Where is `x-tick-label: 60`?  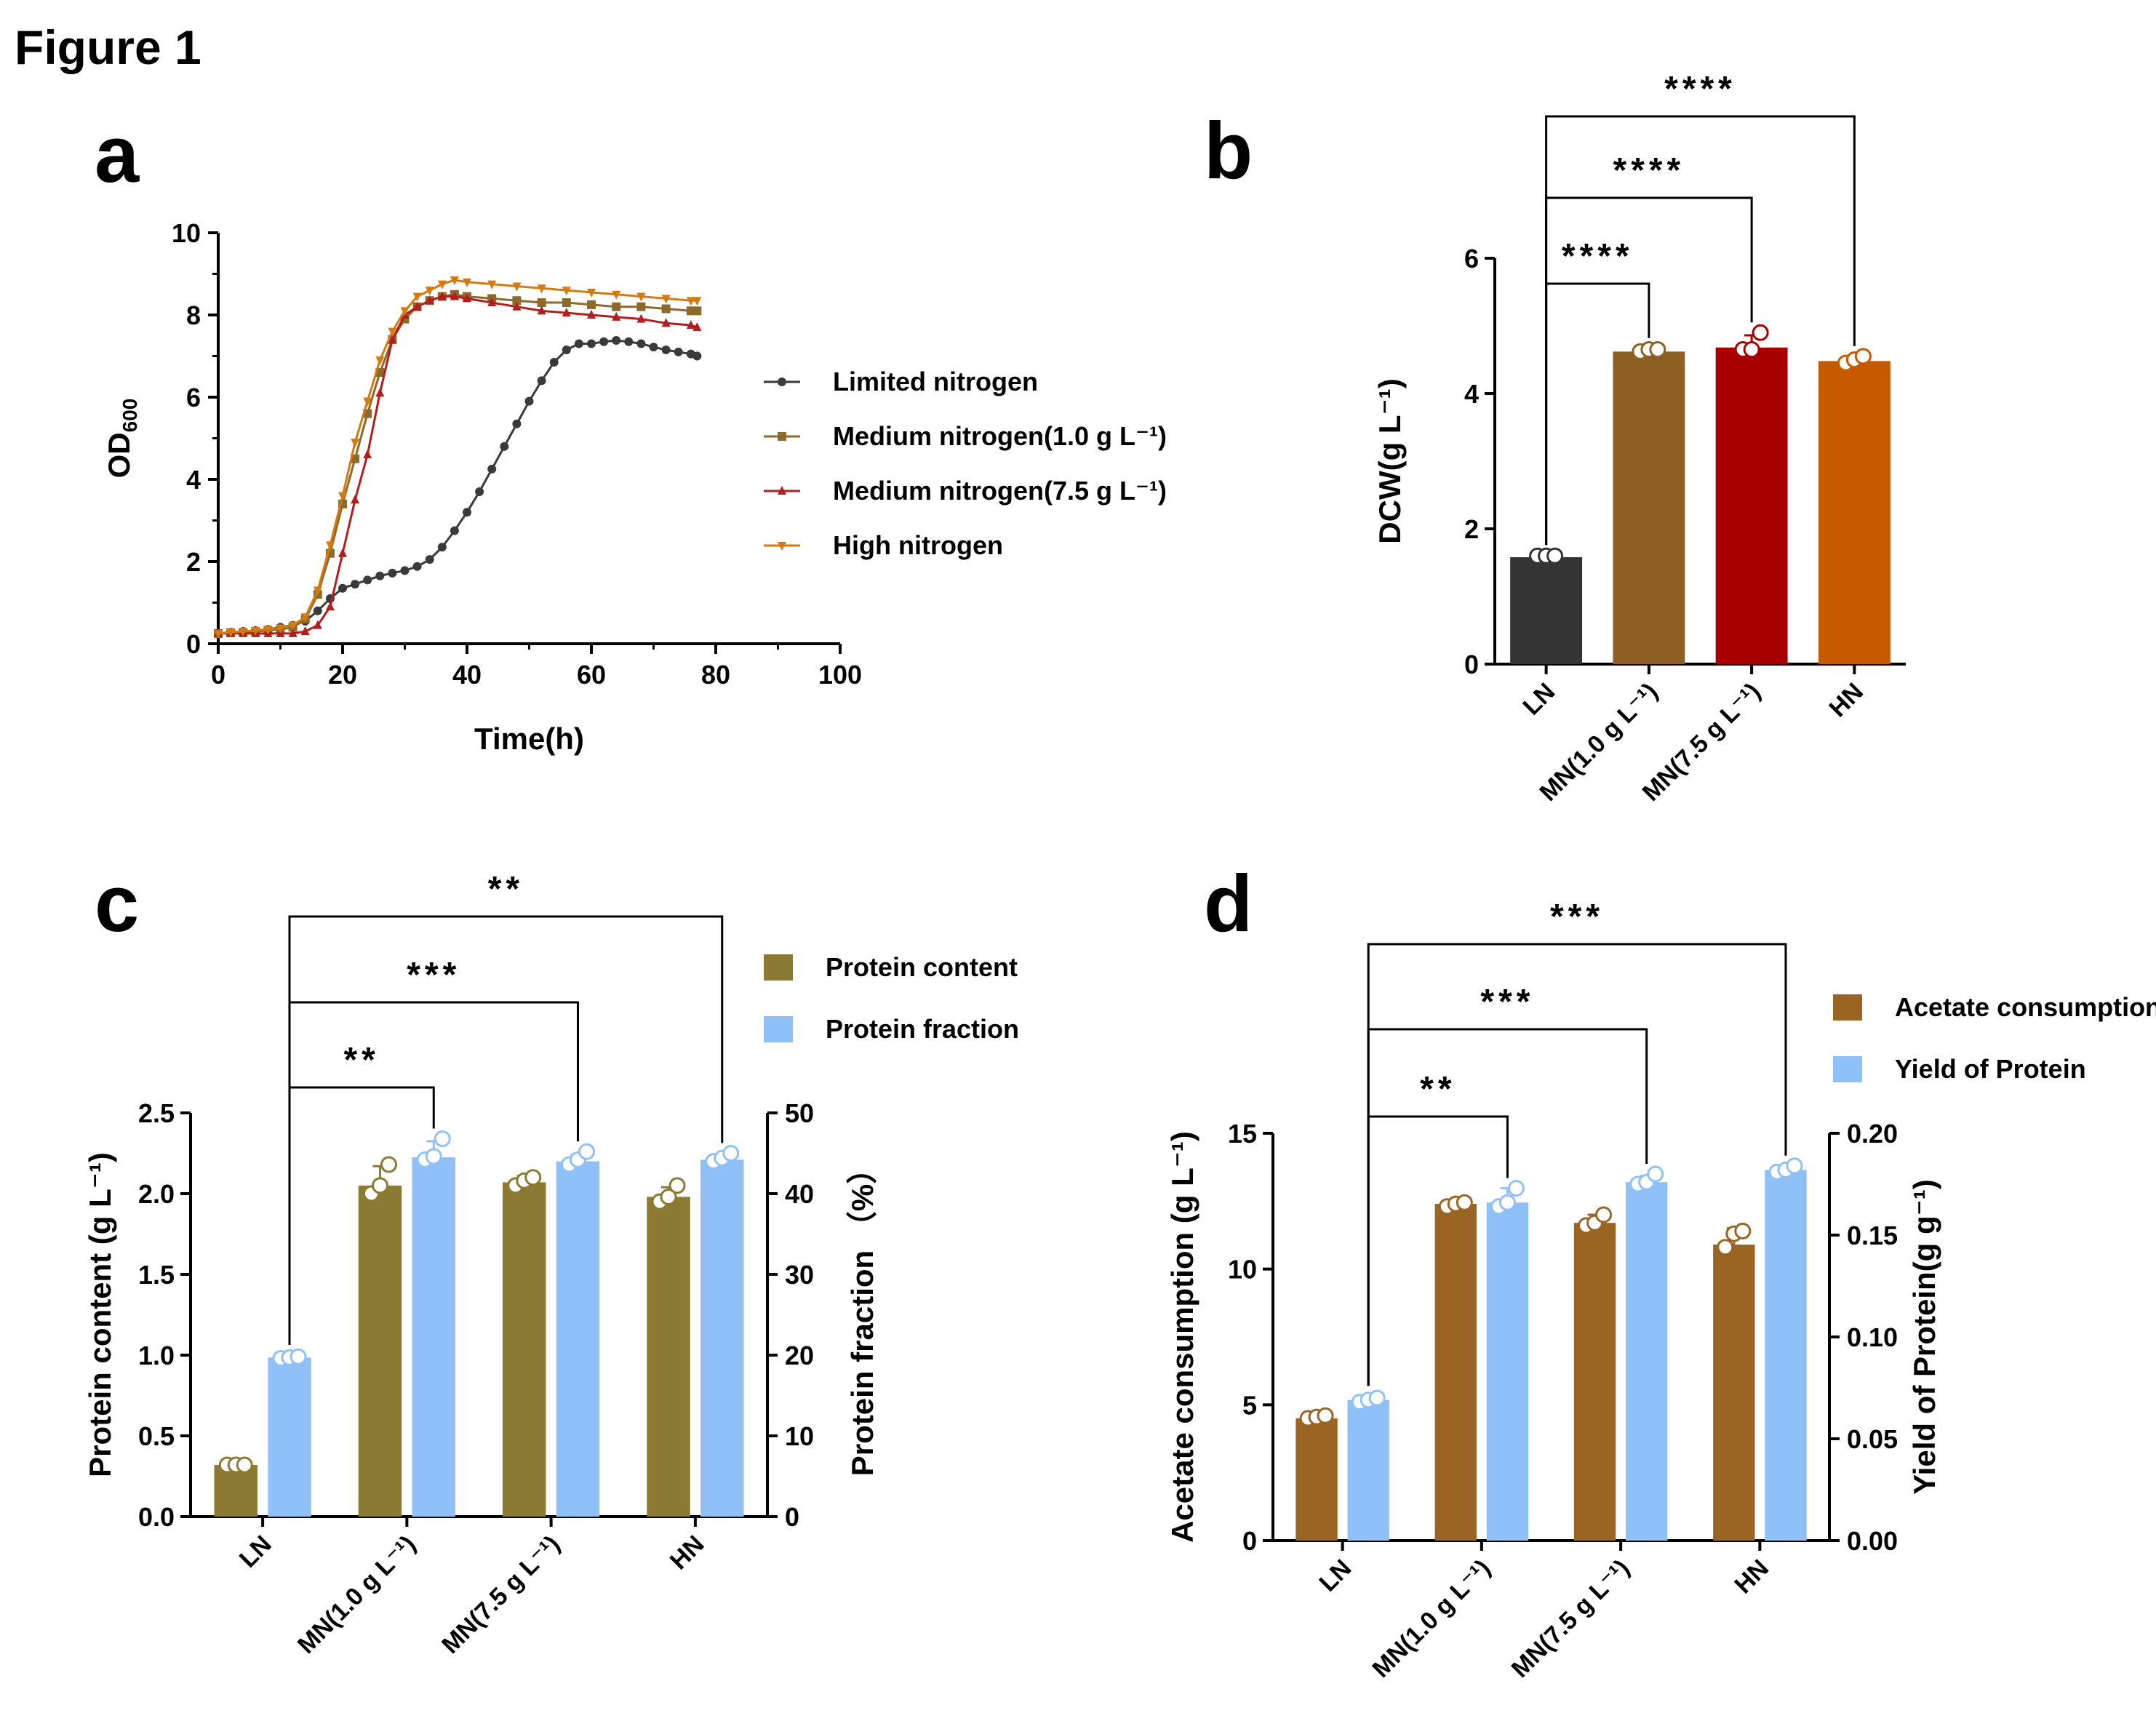 x-tick-label: 60 is located at coordinates (591, 675).